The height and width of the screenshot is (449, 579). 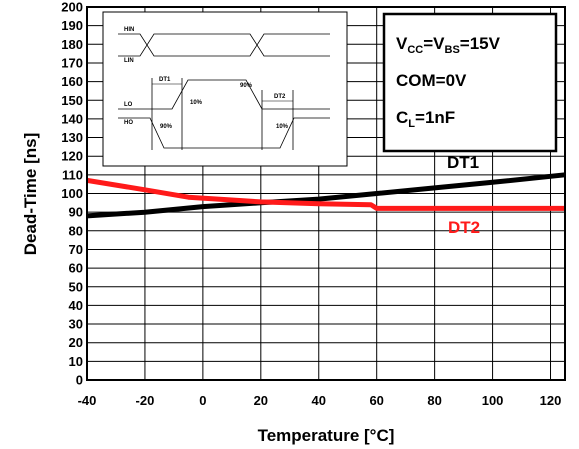 I want to click on y-tick-label: 30, so click(x=76, y=324).